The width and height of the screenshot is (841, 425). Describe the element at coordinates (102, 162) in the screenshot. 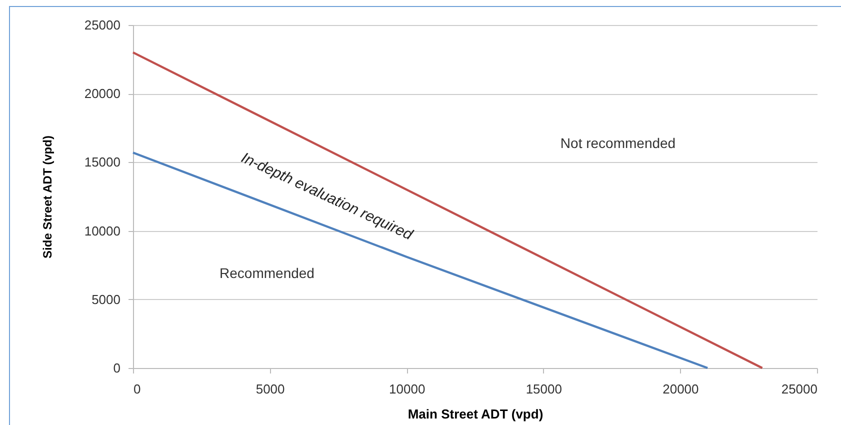

I see `y-tick-label: 15000` at that location.